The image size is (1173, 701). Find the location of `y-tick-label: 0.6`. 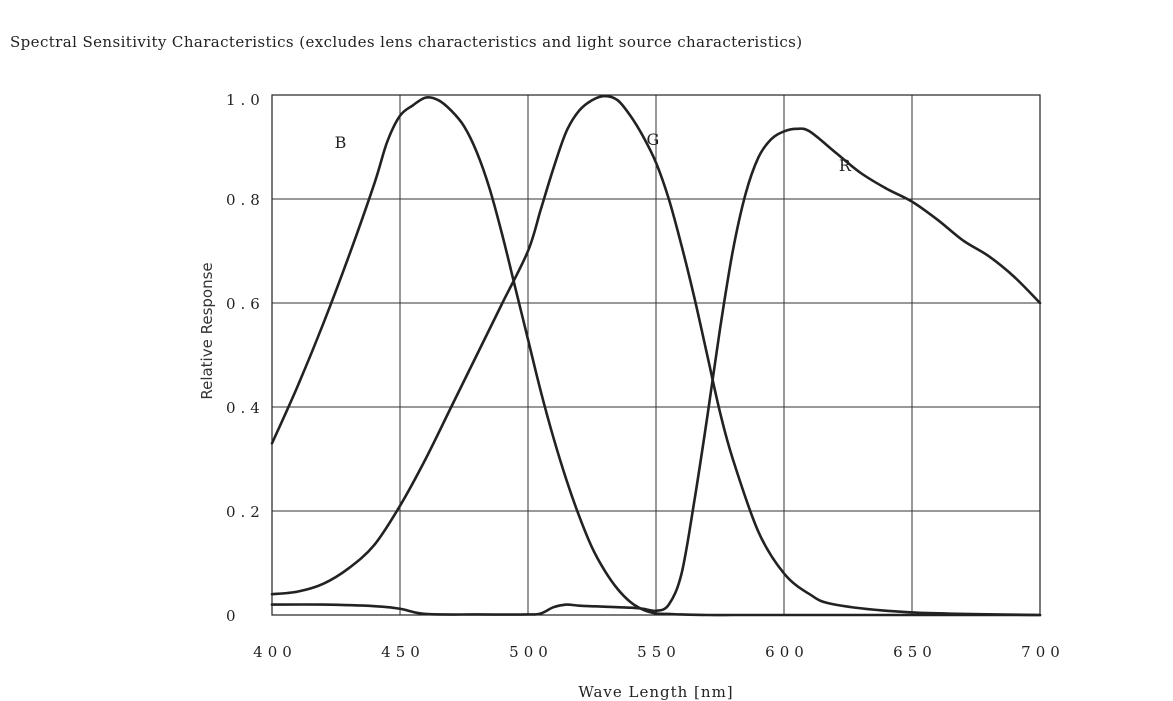

y-tick-label: 0.6 is located at coordinates (245, 304).